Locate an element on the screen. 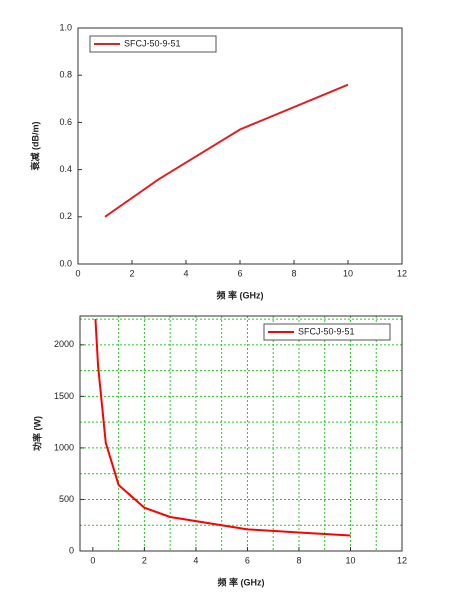 This screenshot has width=451, height=607. data-line is located at coordinates (226, 150).